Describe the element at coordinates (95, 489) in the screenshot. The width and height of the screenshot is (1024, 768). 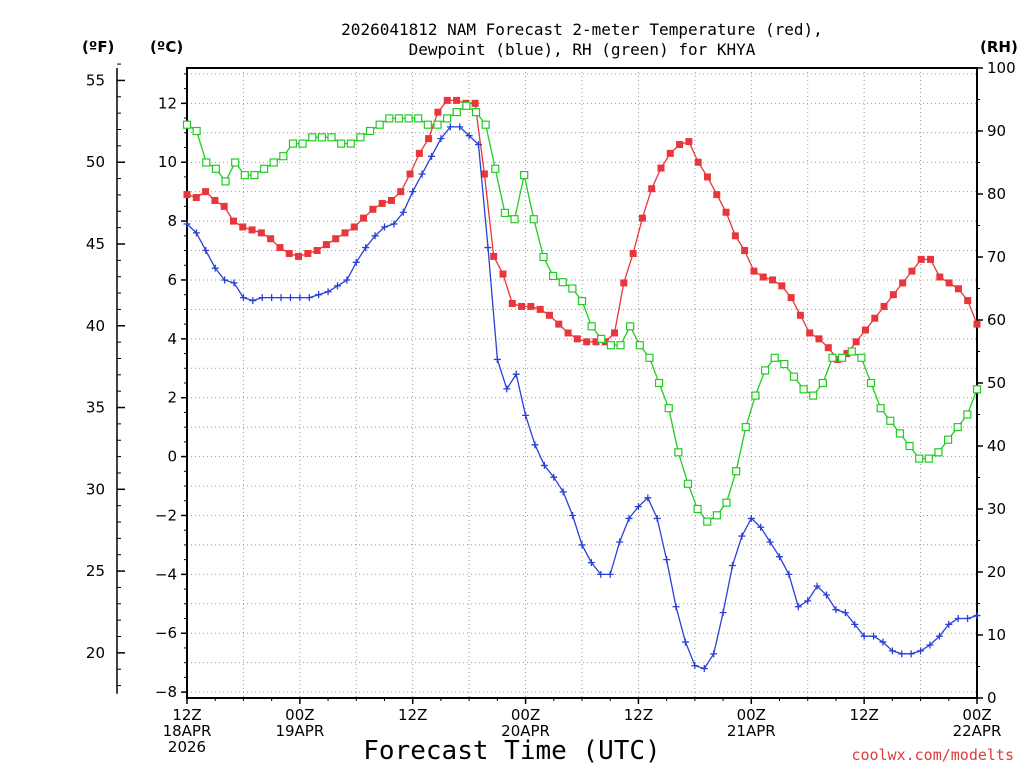
I see `fahrenheit-tick-label: 30` at that location.